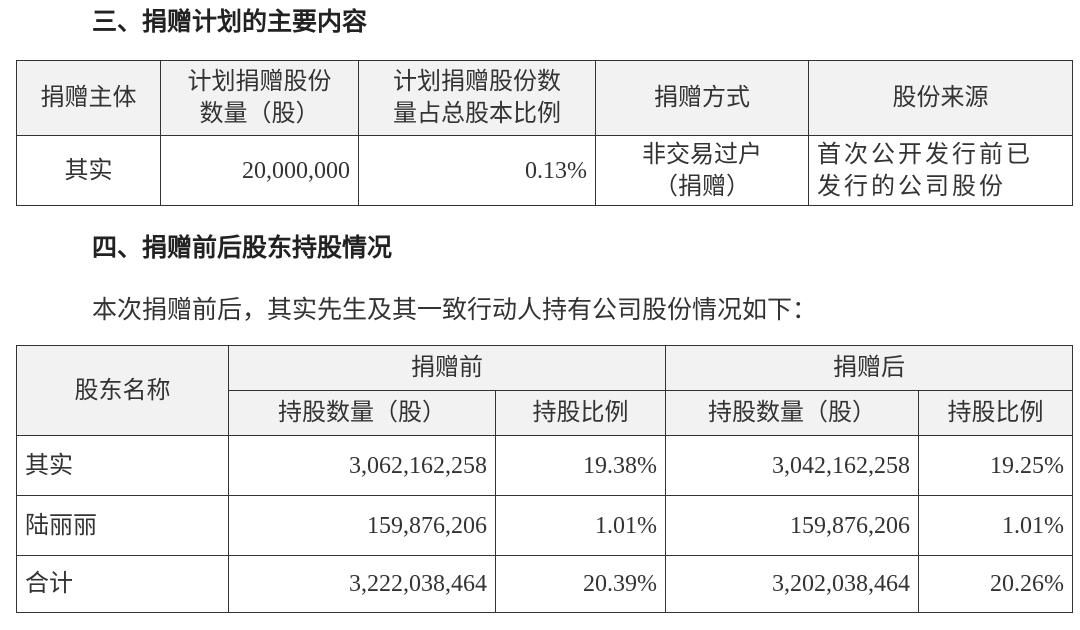 The width and height of the screenshot is (1080, 630). Describe the element at coordinates (792, 465) in the screenshot. I see `cell: 3,042,162,258` at that location.